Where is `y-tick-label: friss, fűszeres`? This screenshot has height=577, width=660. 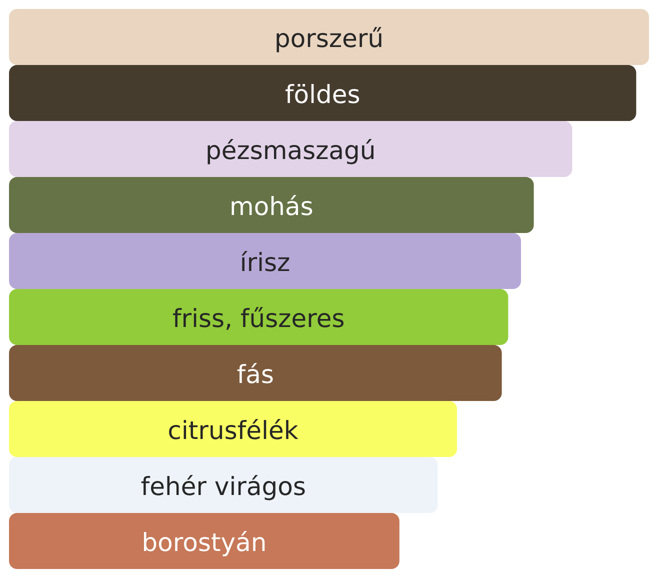
y-tick-label: friss, fűszeres is located at coordinates (258, 318).